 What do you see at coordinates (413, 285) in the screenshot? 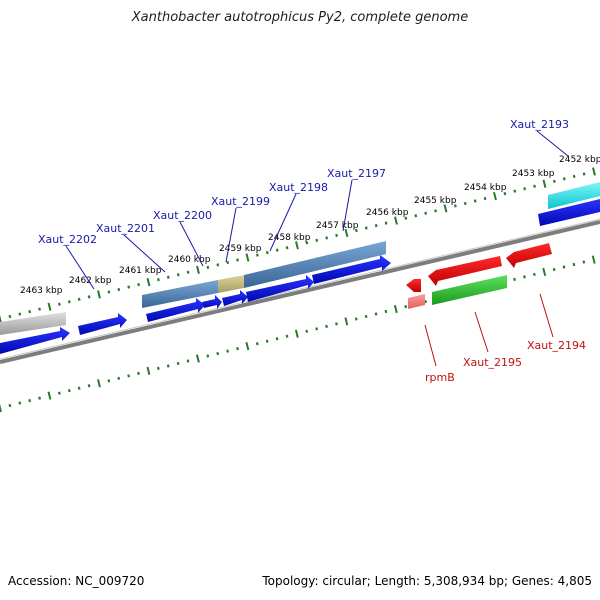
I see `gene-arrow-rpmb` at bounding box center [413, 285].